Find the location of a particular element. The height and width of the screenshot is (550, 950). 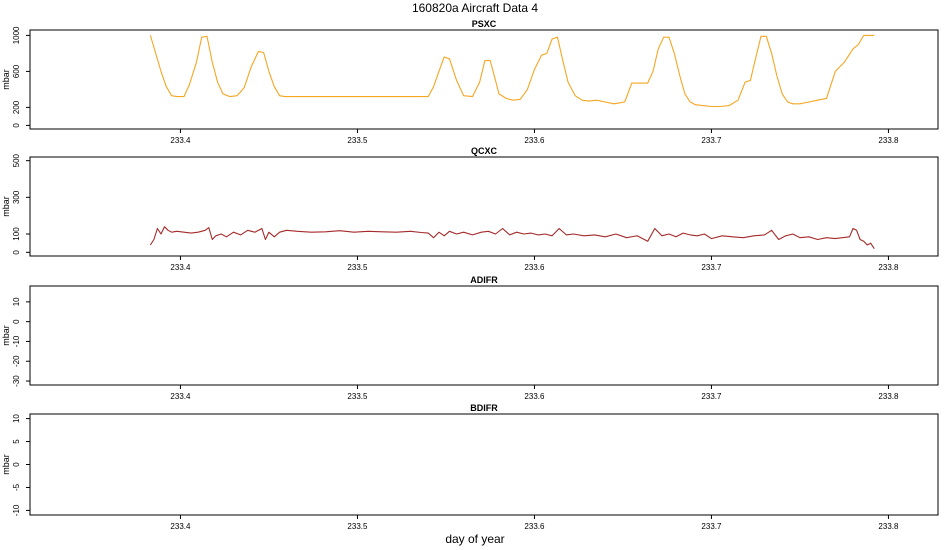

y-tick-label: 100 is located at coordinates (16, 234).